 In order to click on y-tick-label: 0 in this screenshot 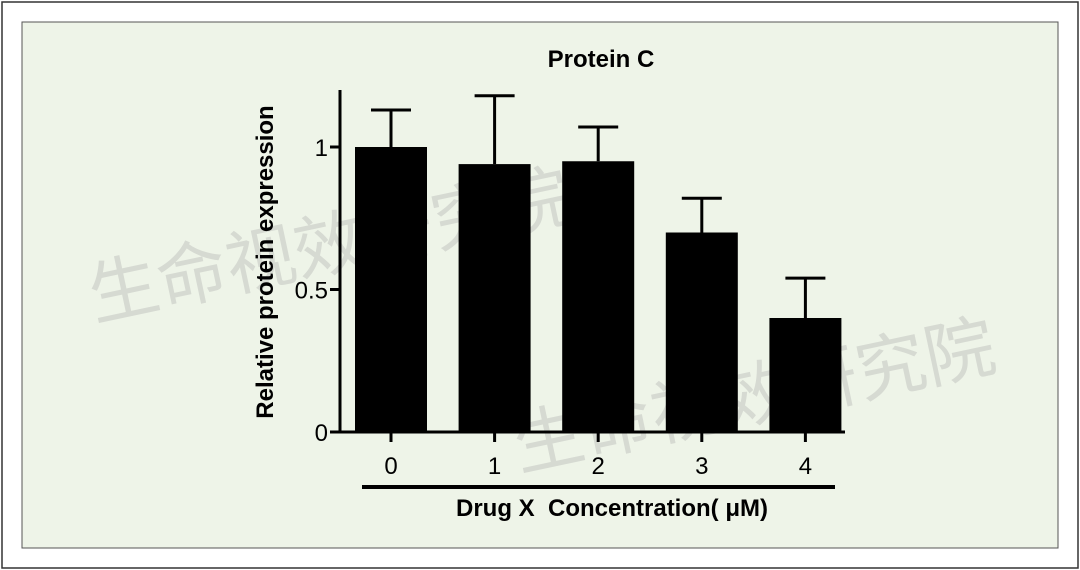, I will do `click(321, 433)`.